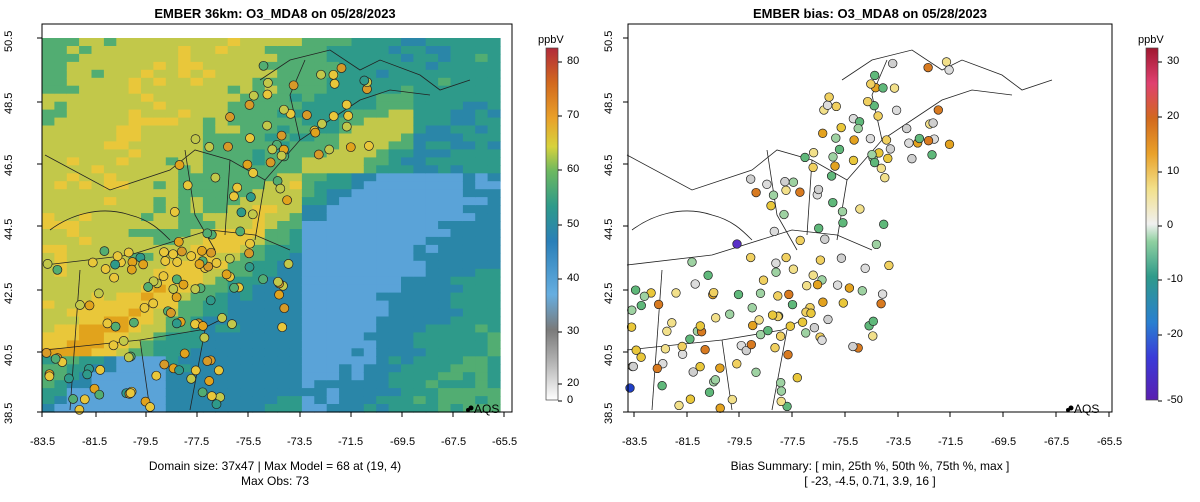 Image resolution: width=1200 pixels, height=502 pixels. I want to click on right-x-tick: -75.5, so click(846, 442).